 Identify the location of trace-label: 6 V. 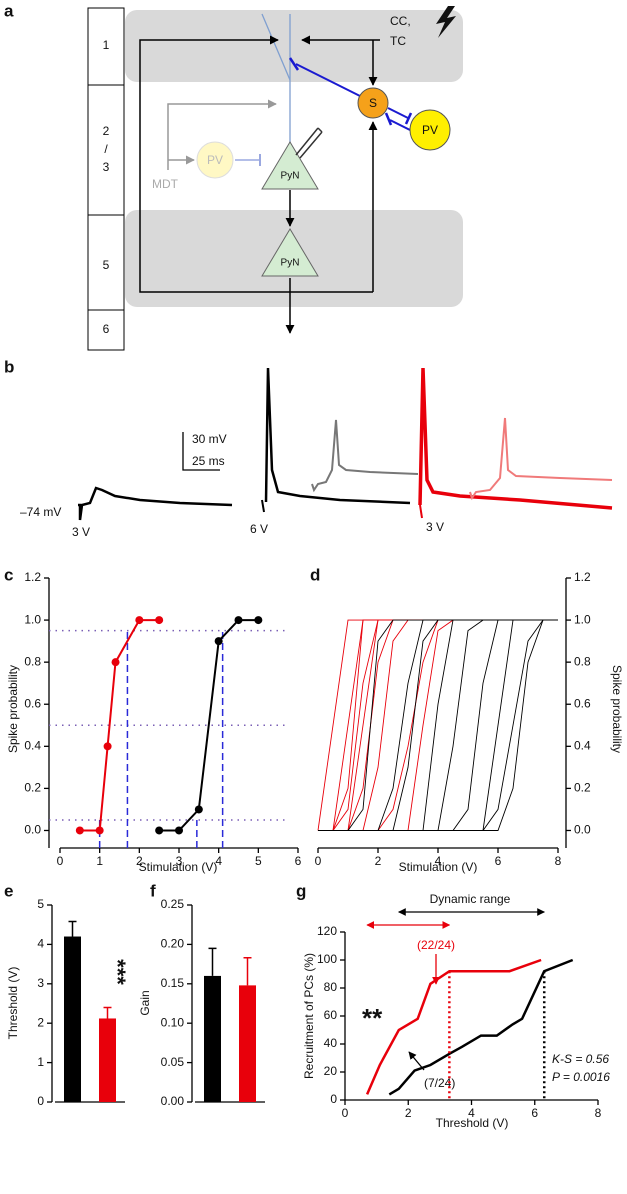
(259, 529).